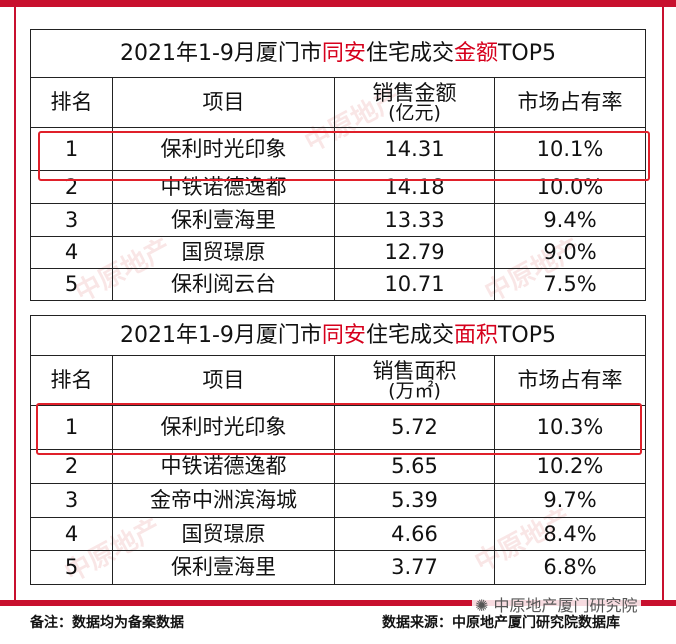 The image size is (676, 644). I want to click on cell-project: 中铁诺德逸都, so click(223, 187).